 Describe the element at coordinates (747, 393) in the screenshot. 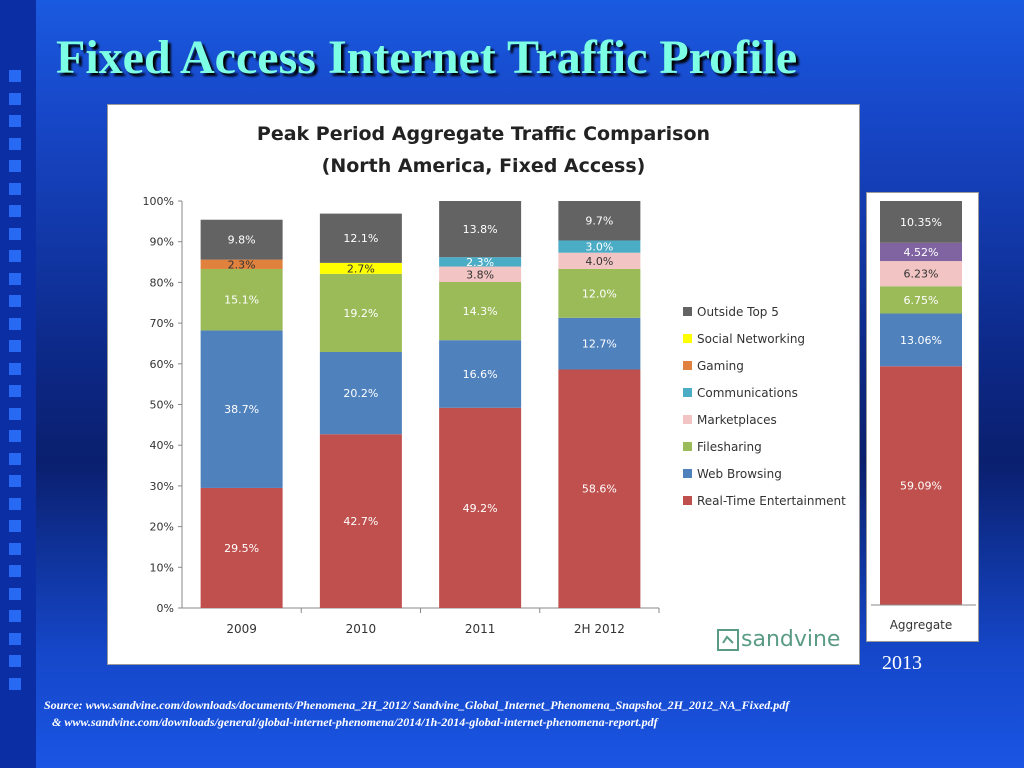

I see `legend-label: Communications` at that location.